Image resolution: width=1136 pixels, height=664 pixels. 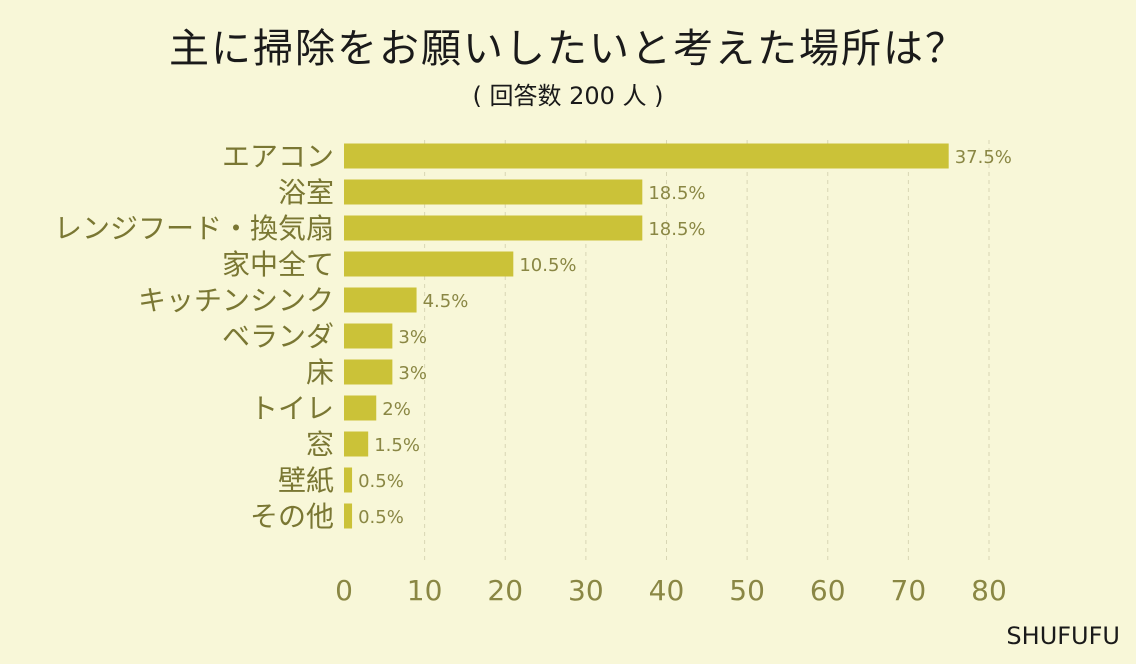 I want to click on x-tick-label: 60, so click(x=828, y=590).